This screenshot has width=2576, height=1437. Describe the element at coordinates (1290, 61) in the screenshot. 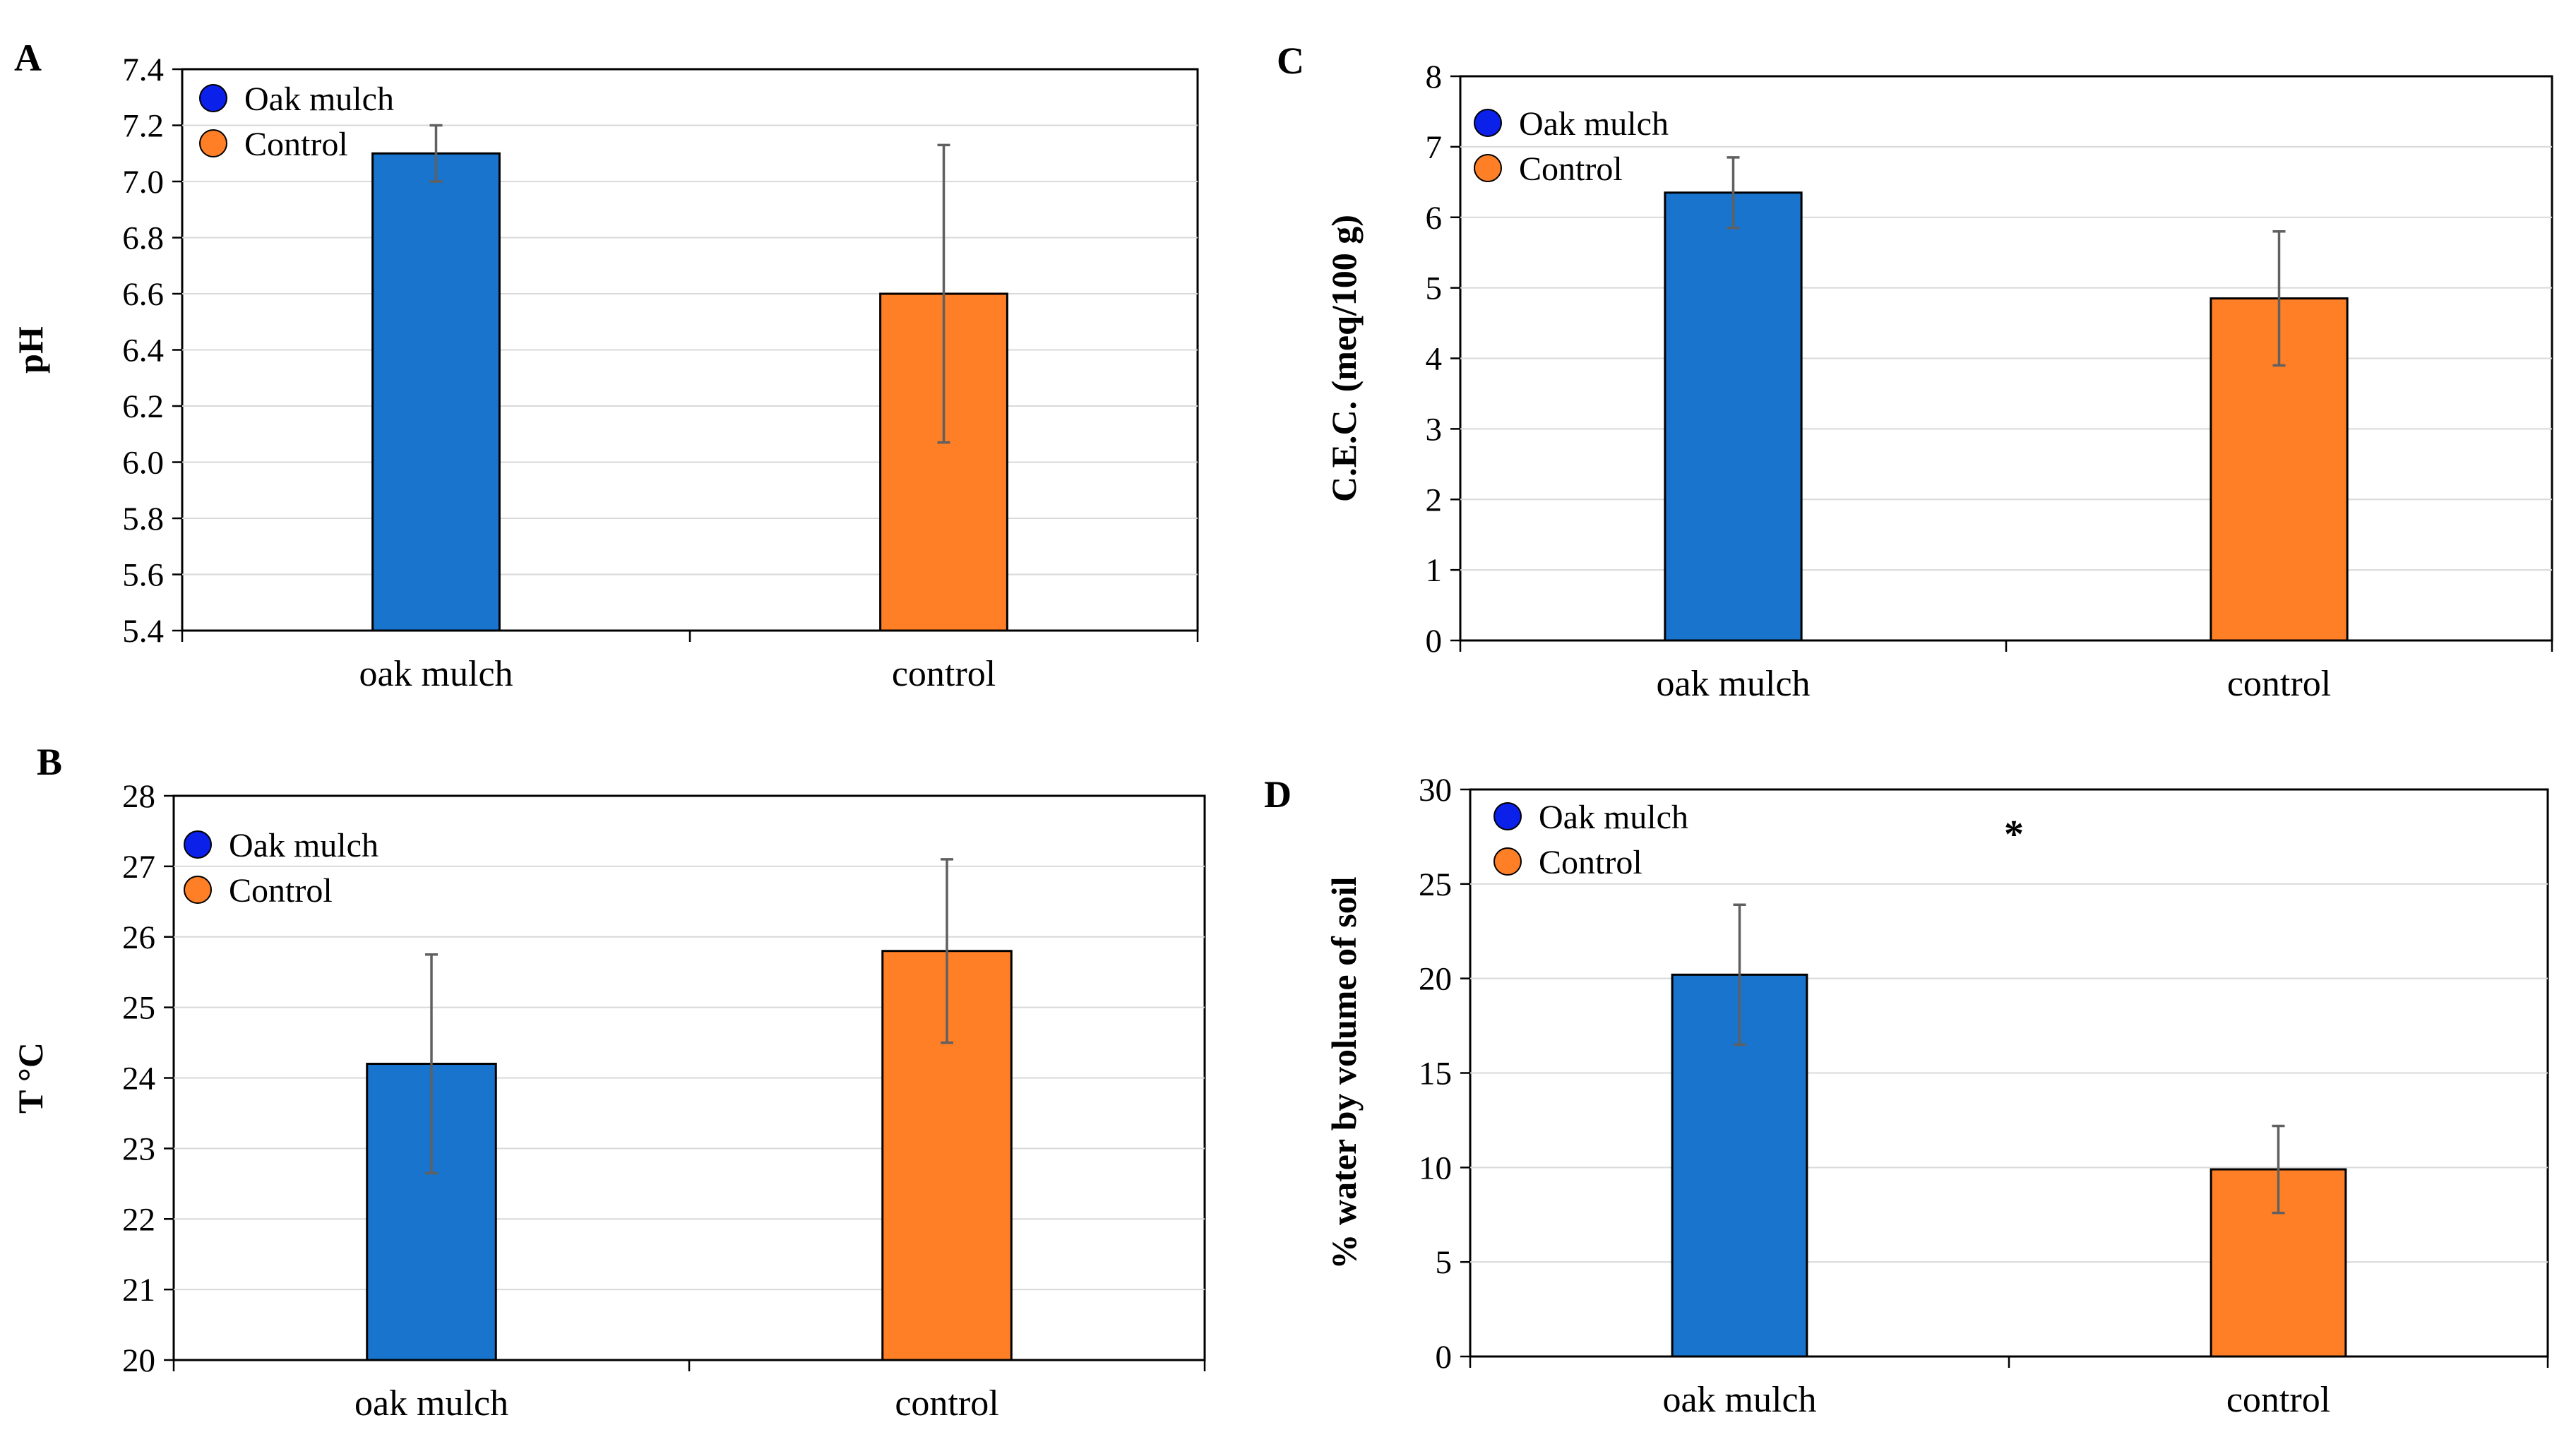

I see `panel-letter: C` at that location.